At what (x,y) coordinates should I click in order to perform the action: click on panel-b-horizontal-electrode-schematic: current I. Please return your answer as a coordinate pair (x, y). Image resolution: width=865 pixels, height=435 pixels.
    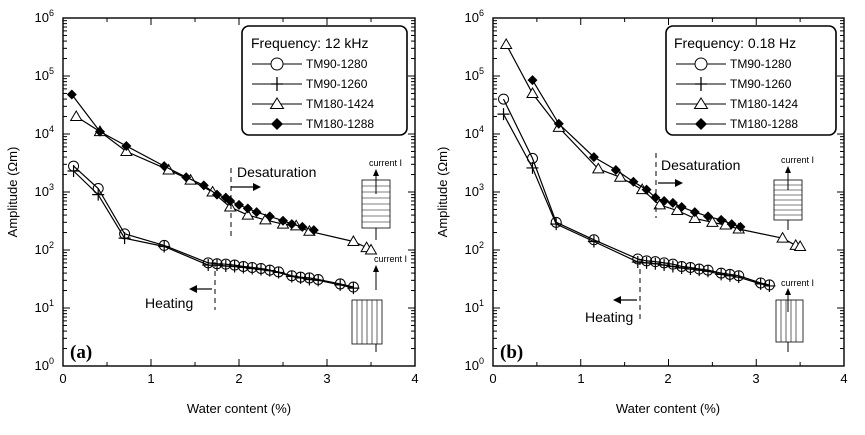
    Looking at the image, I should click on (793, 192).